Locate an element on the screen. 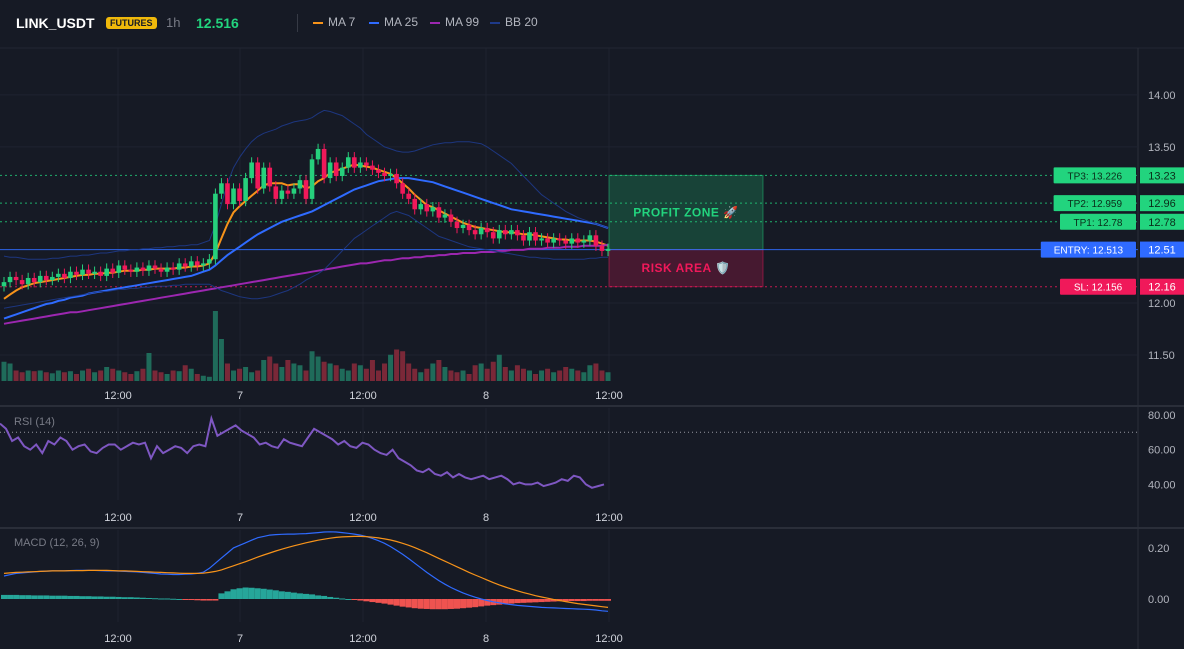 The height and width of the screenshot is (649, 1184). legend-ma99: MA 99 is located at coordinates (454, 22).